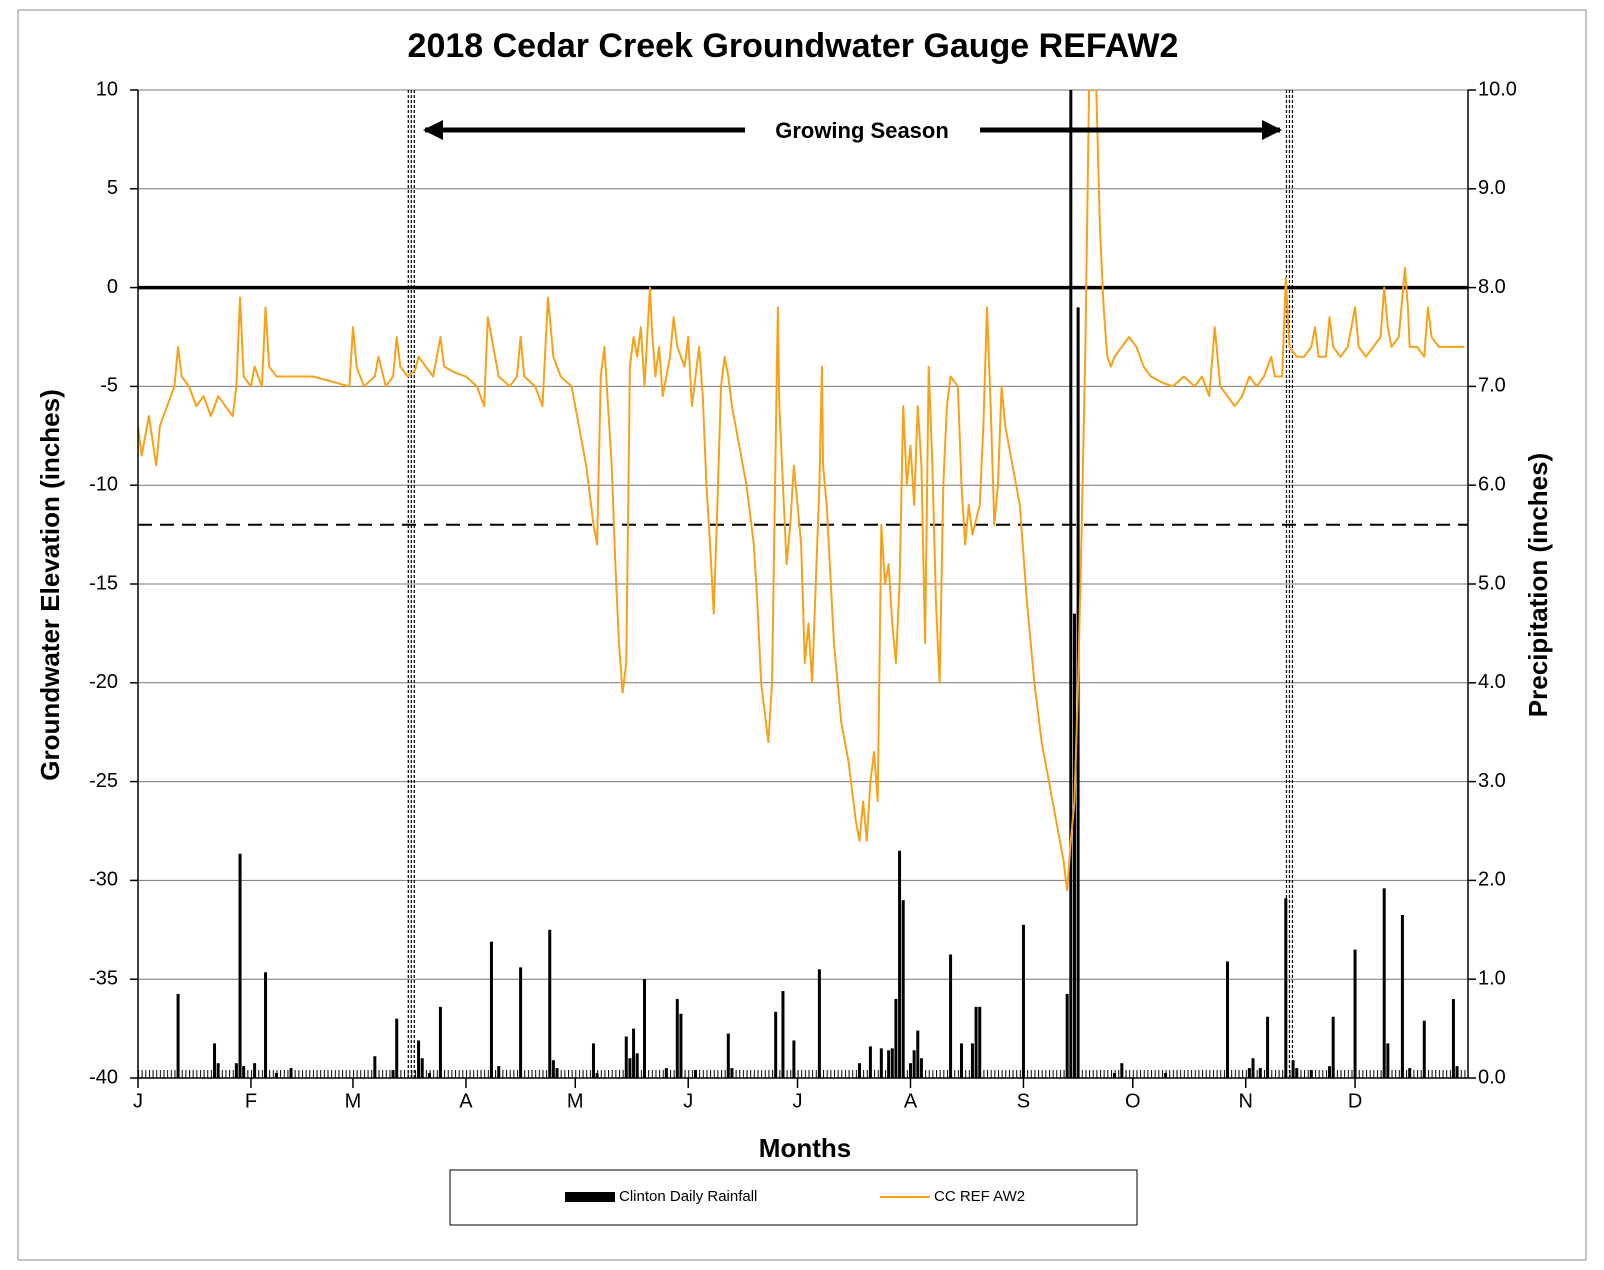  I want to click on y-tick-label: -20, so click(103, 682).